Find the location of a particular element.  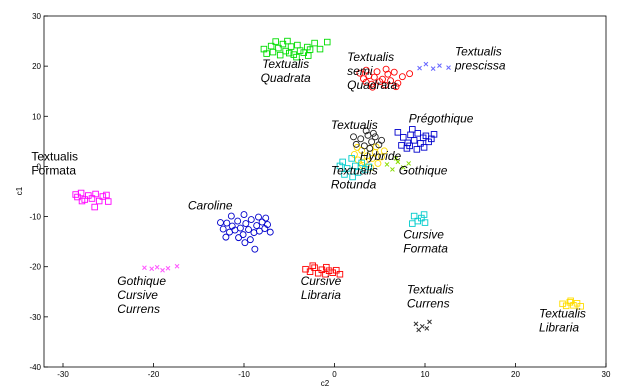

cluster-label: Prégothique is located at coordinates (441, 118).